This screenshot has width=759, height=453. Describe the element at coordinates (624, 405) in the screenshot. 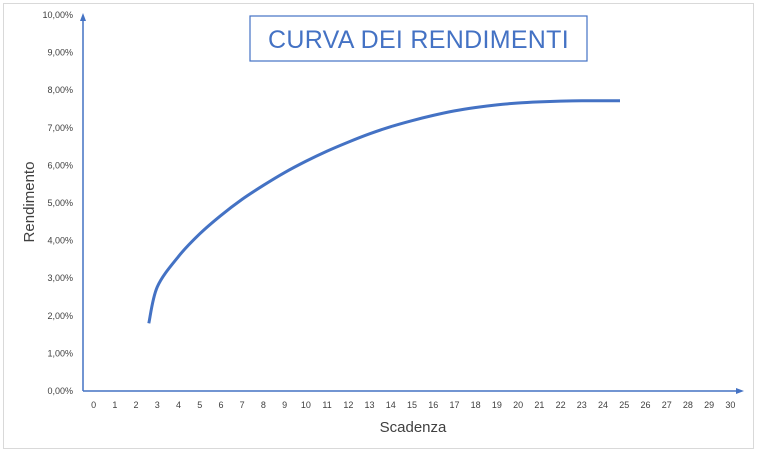

I see `x-tick-label: 25` at that location.